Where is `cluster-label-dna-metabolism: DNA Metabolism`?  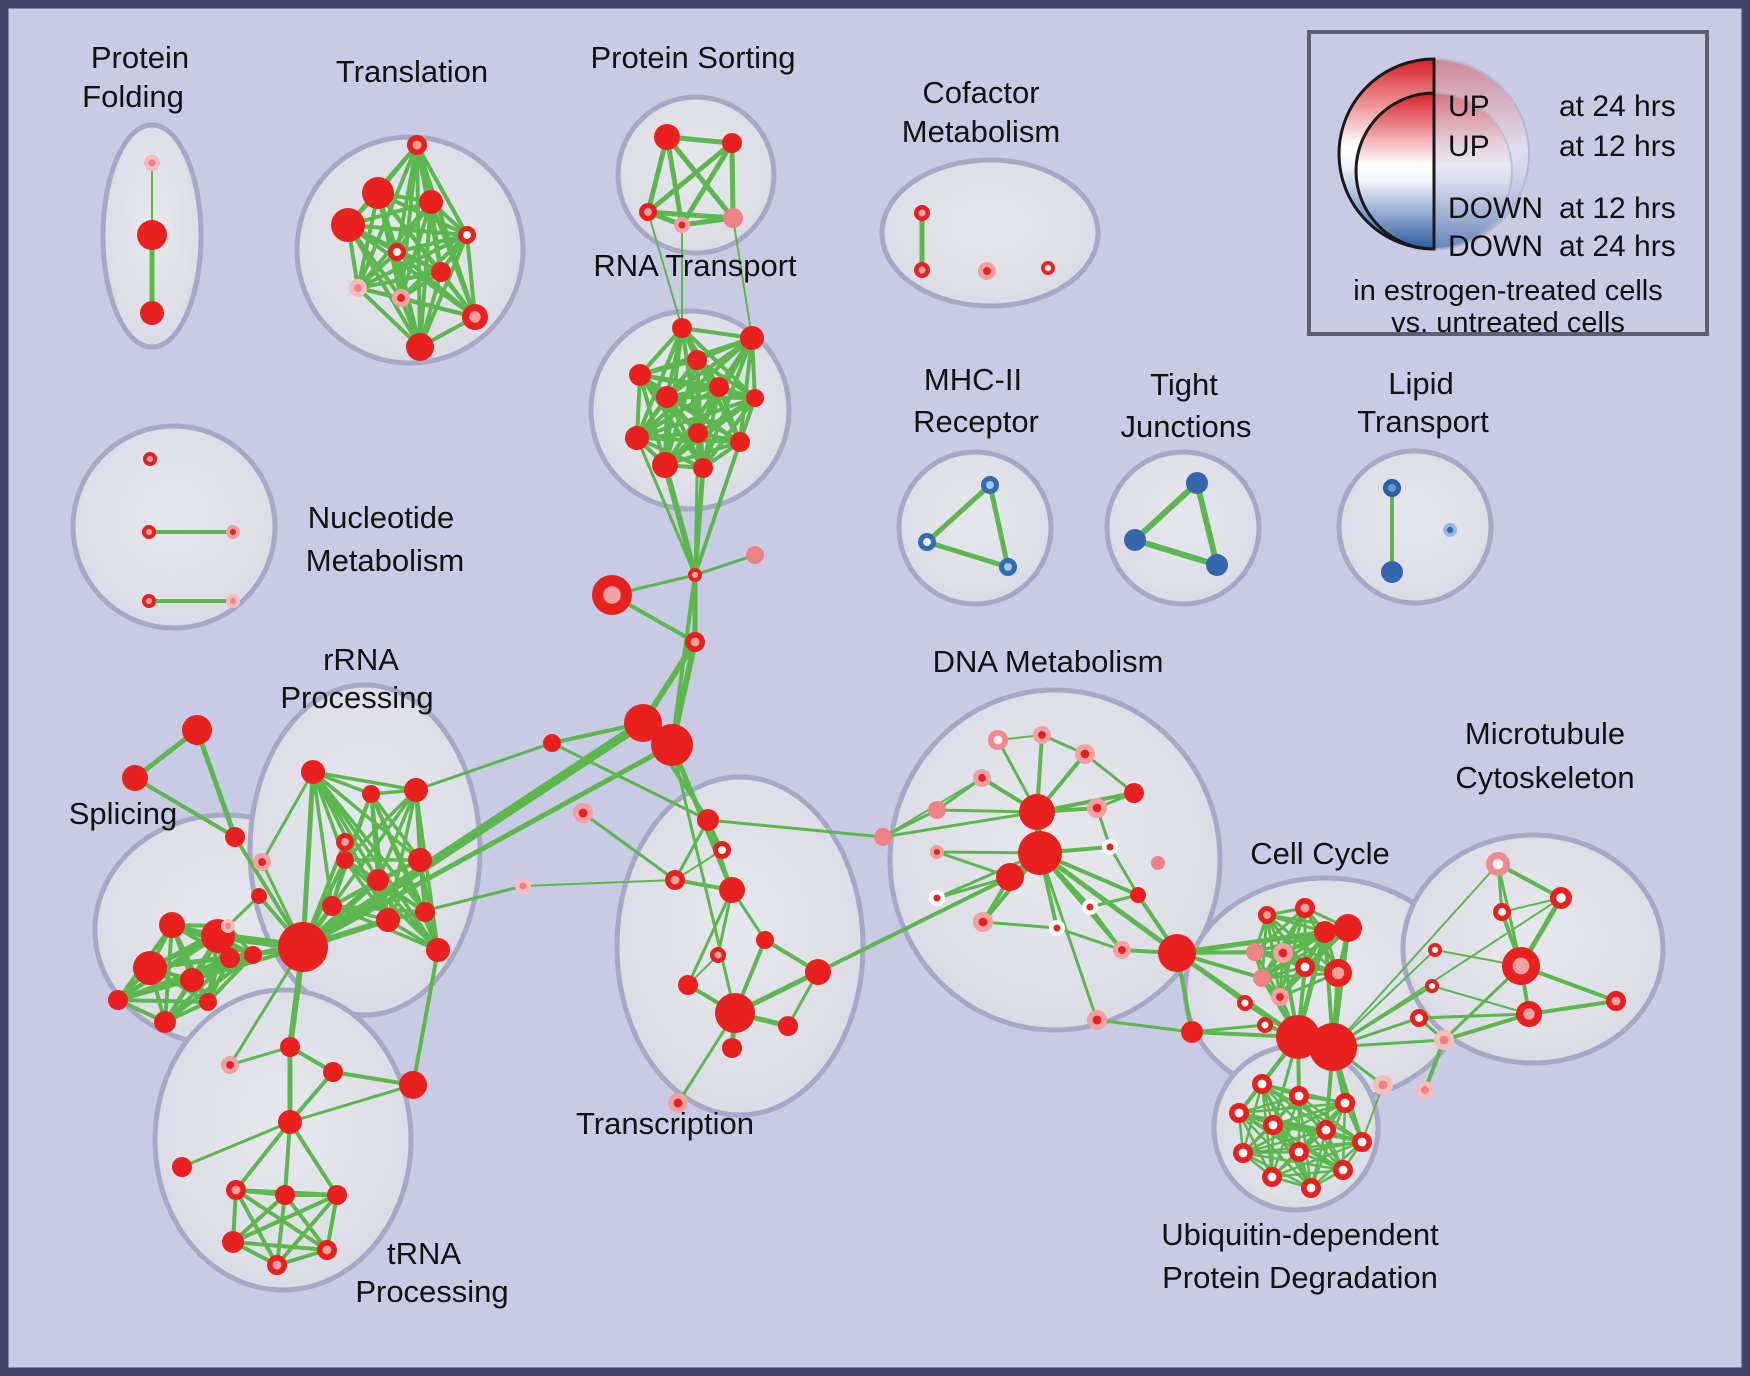
cluster-label-dna-metabolism: DNA Metabolism is located at coordinates (1048, 661).